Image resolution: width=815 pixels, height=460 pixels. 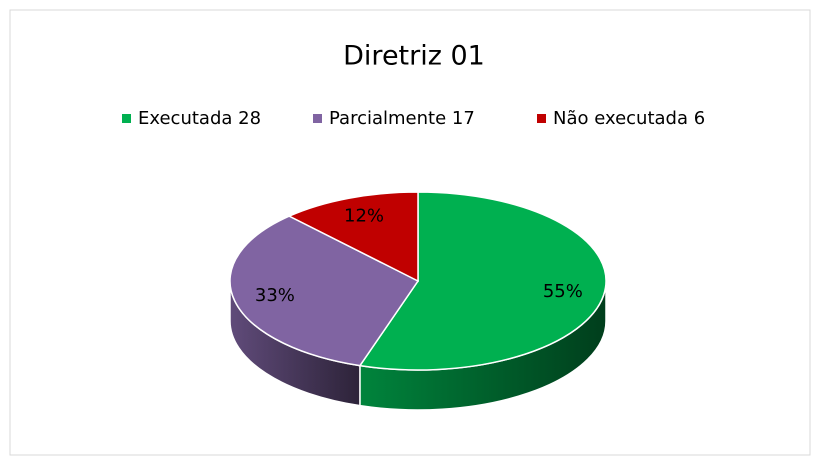 I want to click on legend-label: Executada 28, so click(x=199, y=118).